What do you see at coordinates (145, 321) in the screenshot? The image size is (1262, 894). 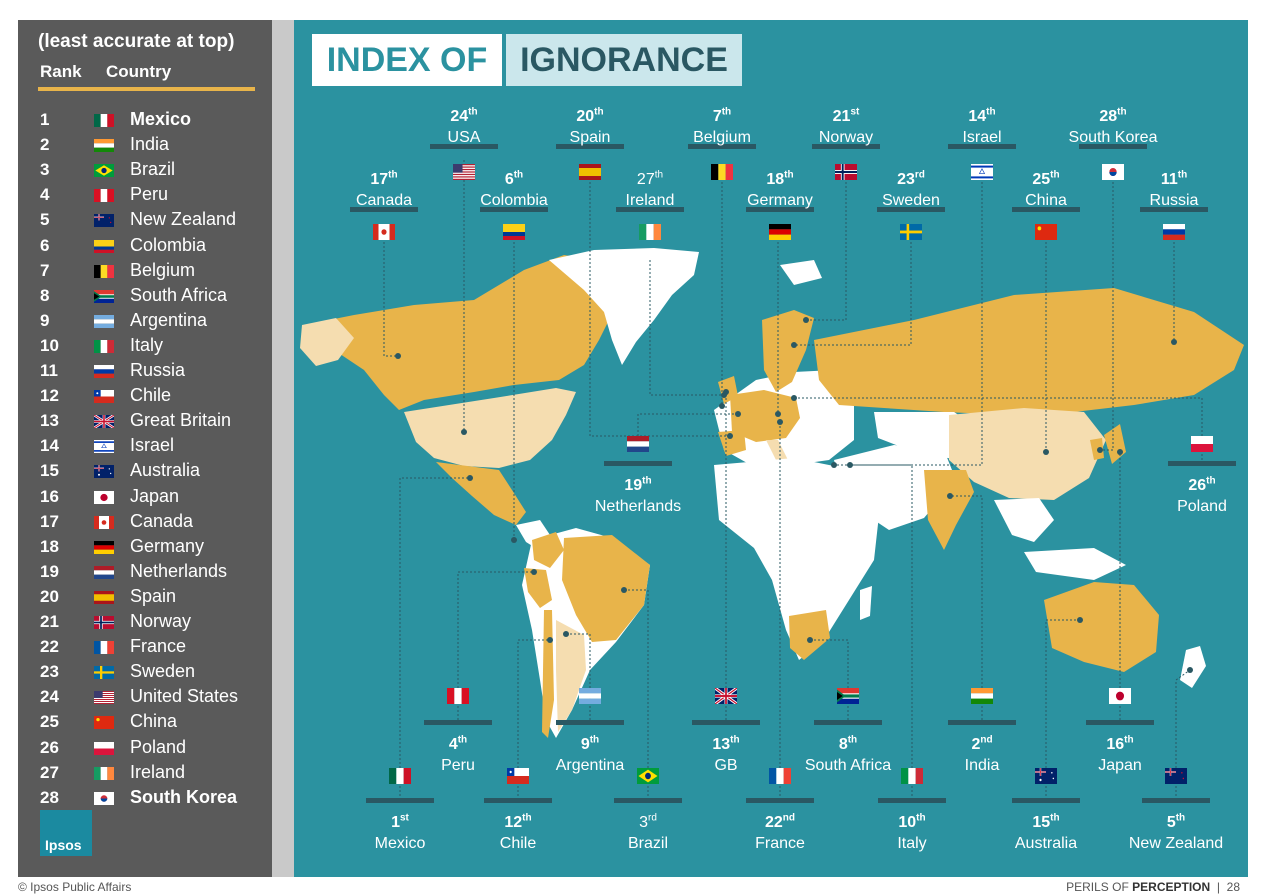 I see `ranking-row: 9 Argentina` at bounding box center [145, 321].